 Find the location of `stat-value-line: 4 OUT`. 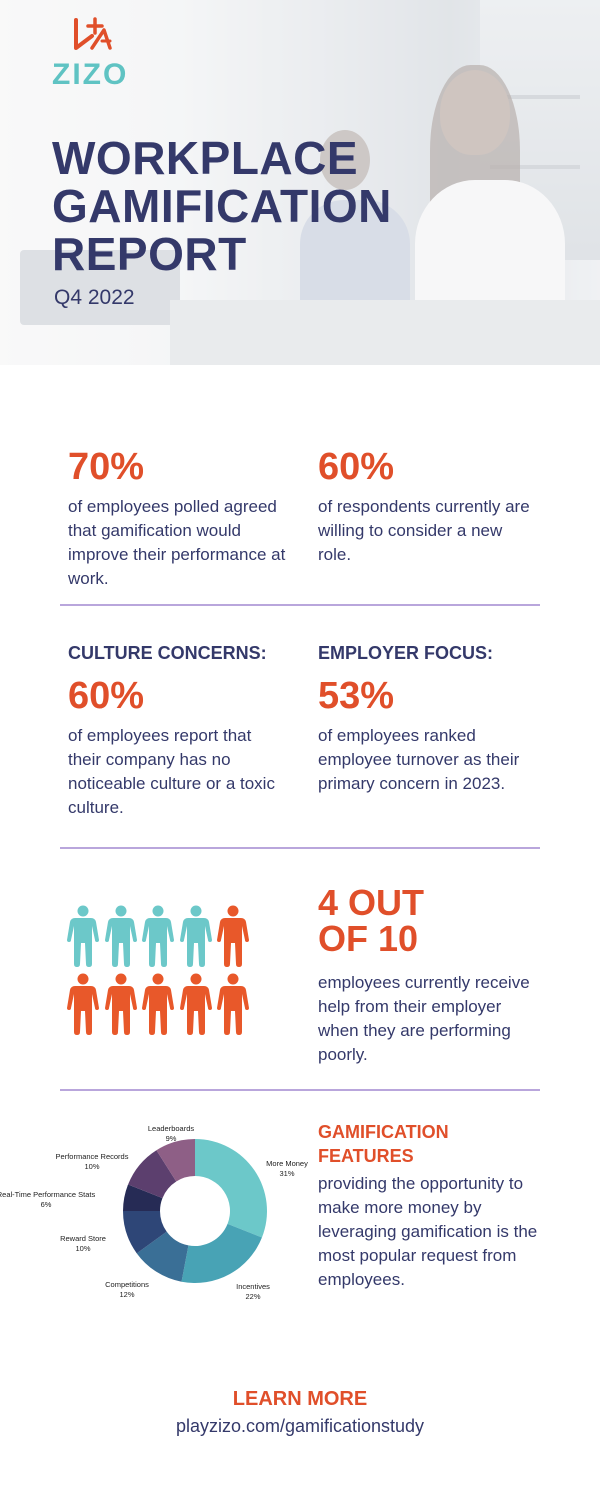

stat-value-line: 4 OUT is located at coordinates (371, 902).